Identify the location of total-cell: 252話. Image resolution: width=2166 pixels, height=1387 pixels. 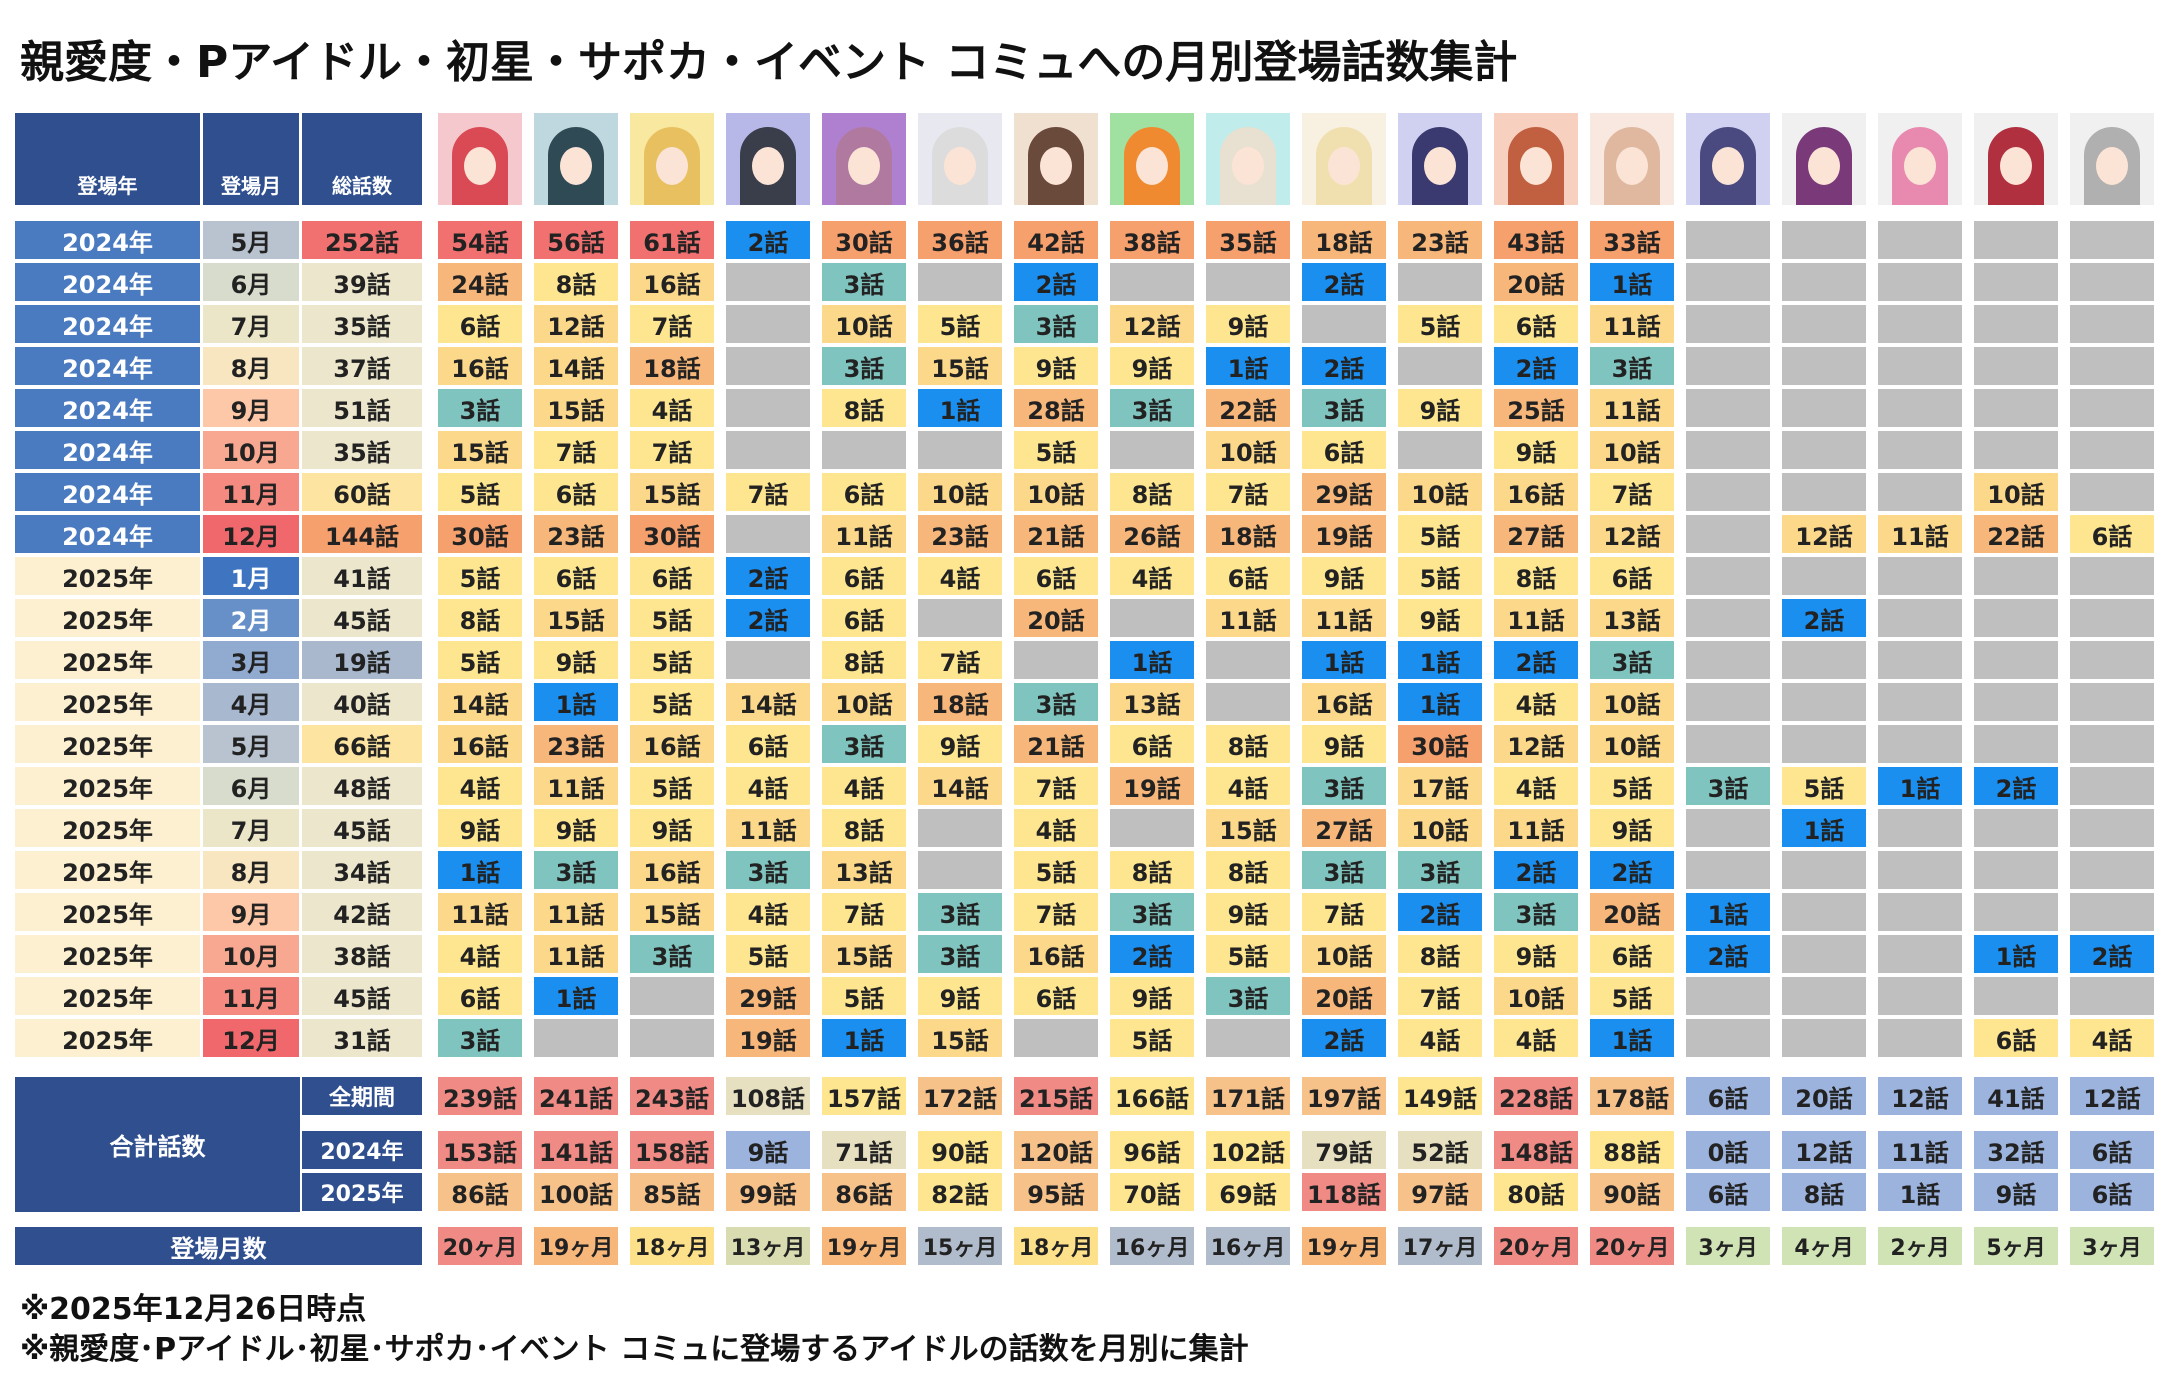
(362, 240).